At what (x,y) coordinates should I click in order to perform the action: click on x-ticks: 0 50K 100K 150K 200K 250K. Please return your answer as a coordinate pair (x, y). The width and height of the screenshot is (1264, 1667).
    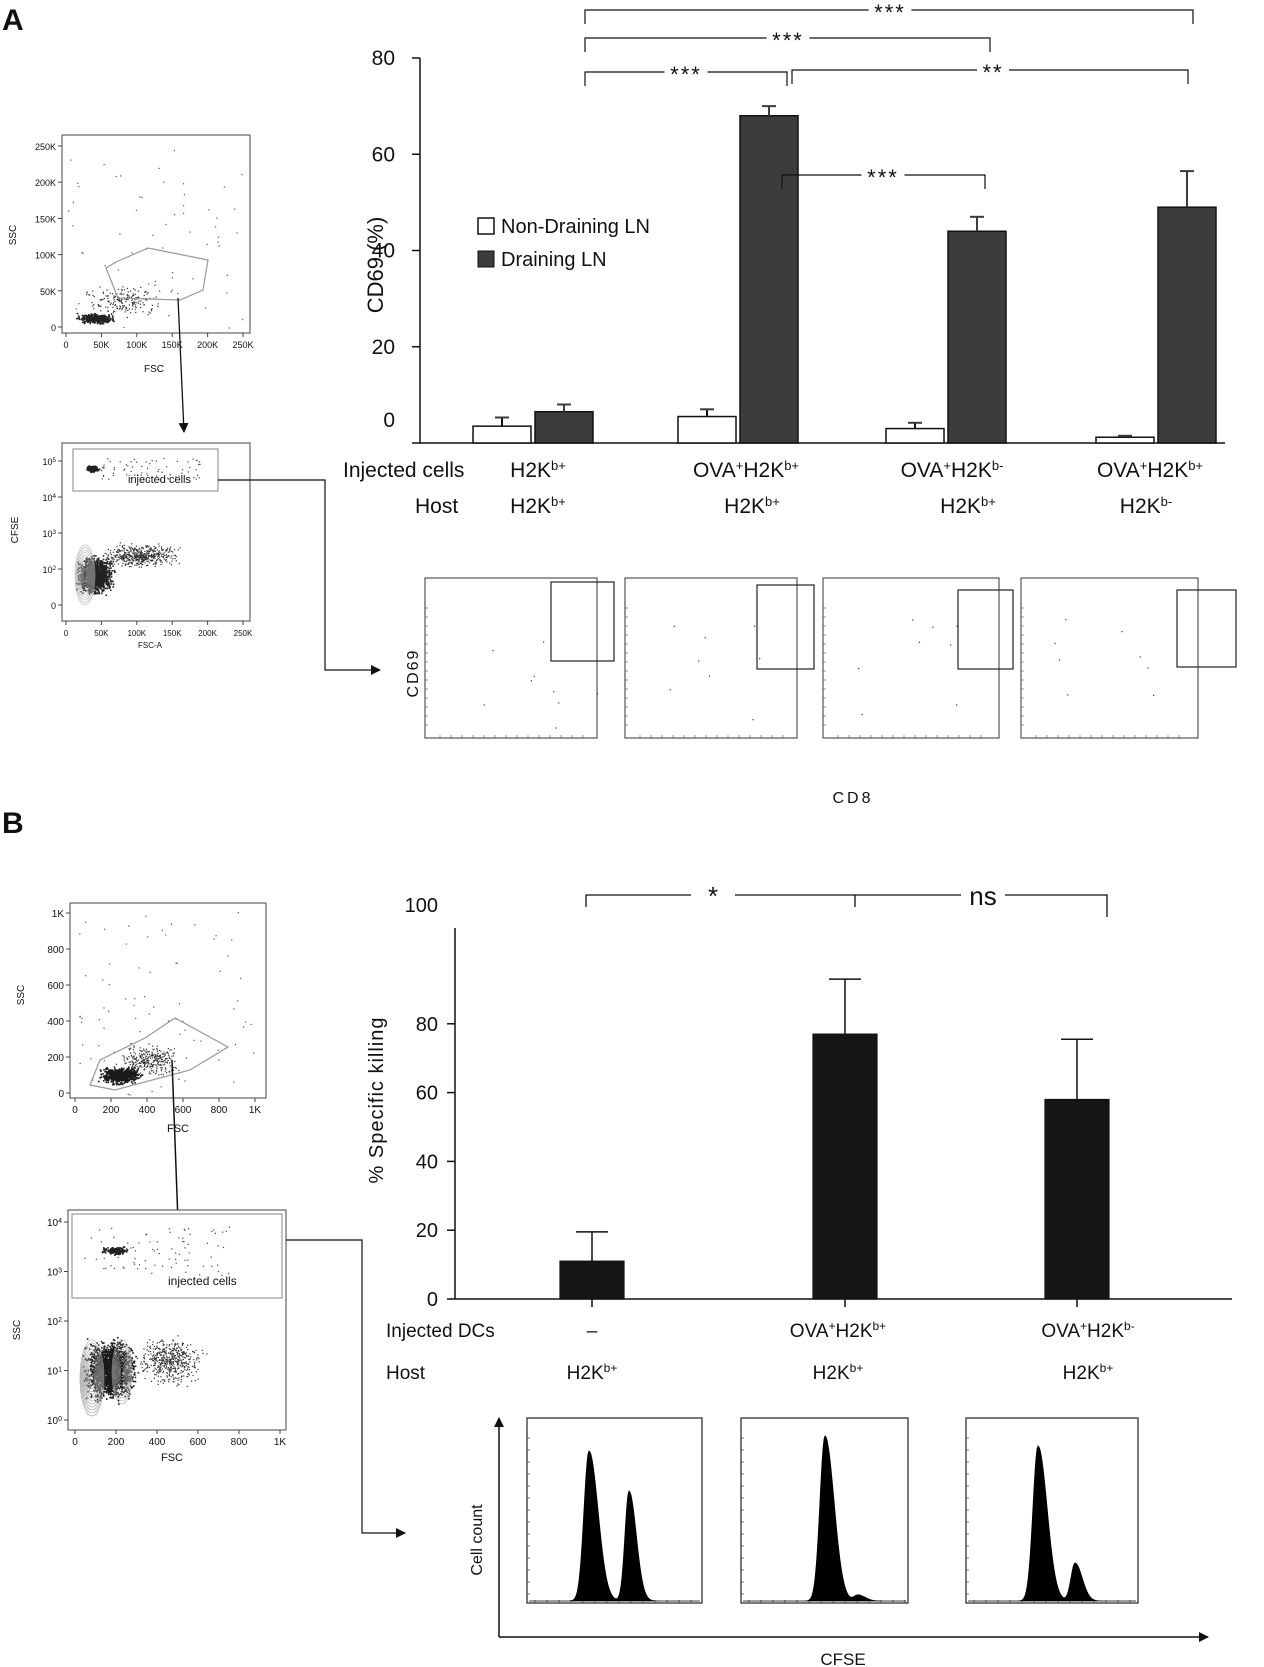
    Looking at the image, I should click on (158, 629).